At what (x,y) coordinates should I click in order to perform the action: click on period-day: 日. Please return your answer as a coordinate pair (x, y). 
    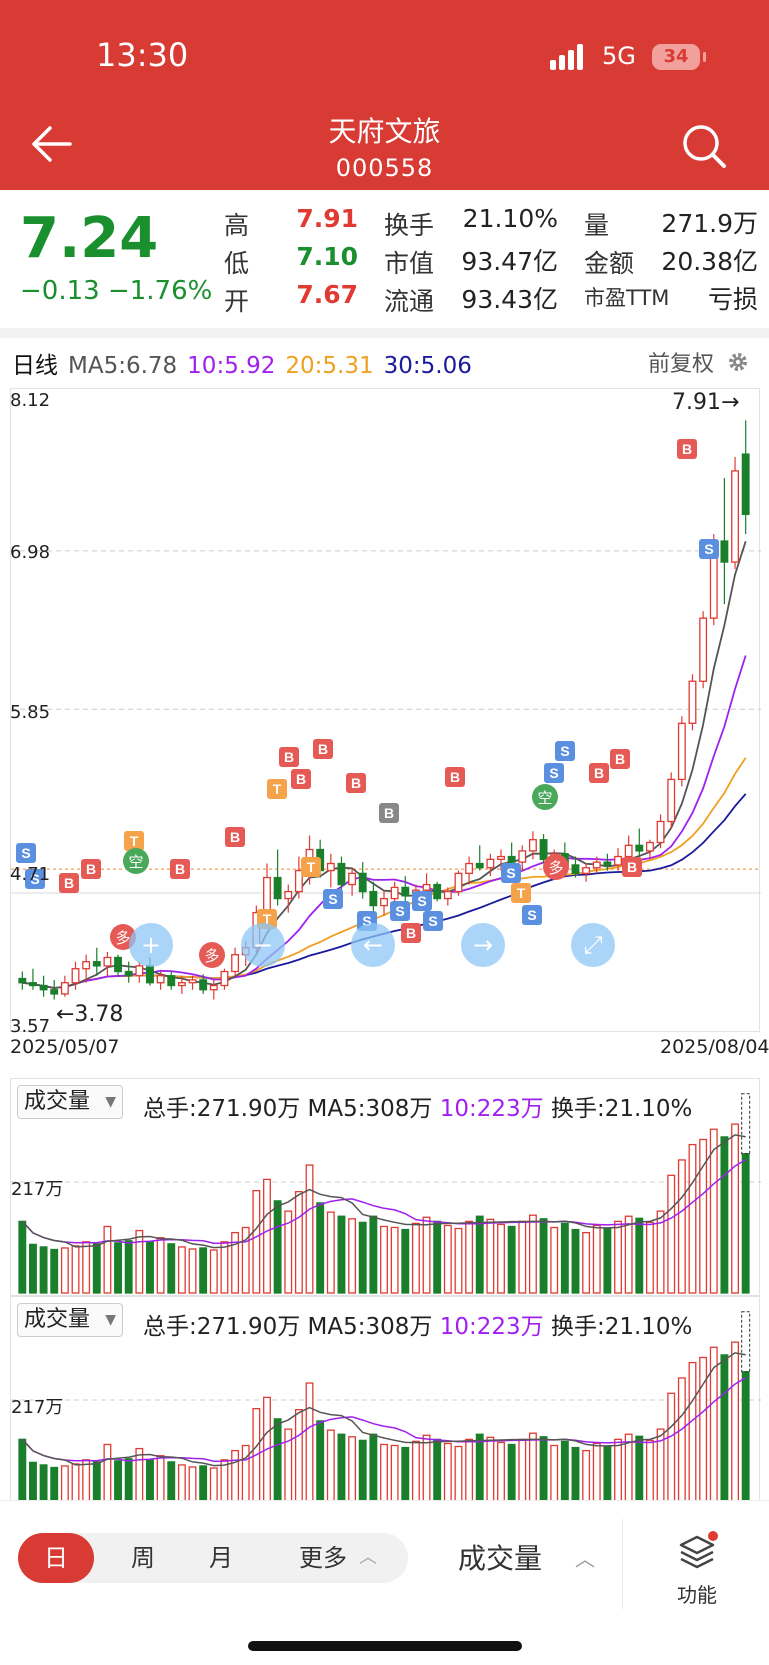
    Looking at the image, I should click on (56, 1558).